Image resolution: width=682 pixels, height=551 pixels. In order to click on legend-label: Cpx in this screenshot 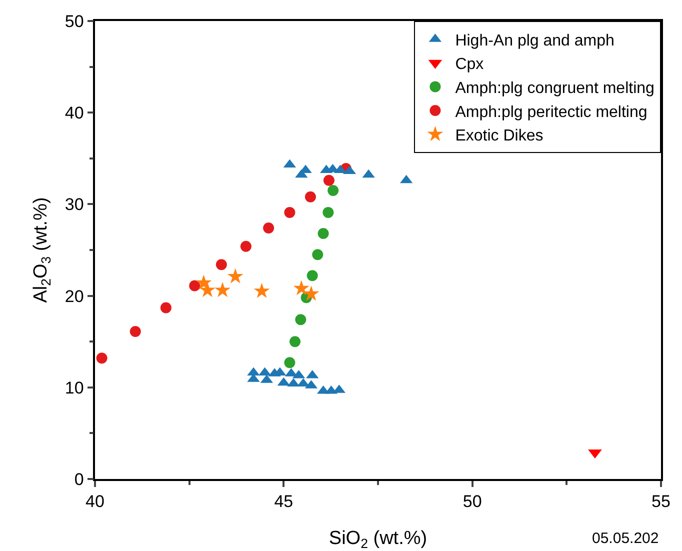, I will do `click(469, 65)`.